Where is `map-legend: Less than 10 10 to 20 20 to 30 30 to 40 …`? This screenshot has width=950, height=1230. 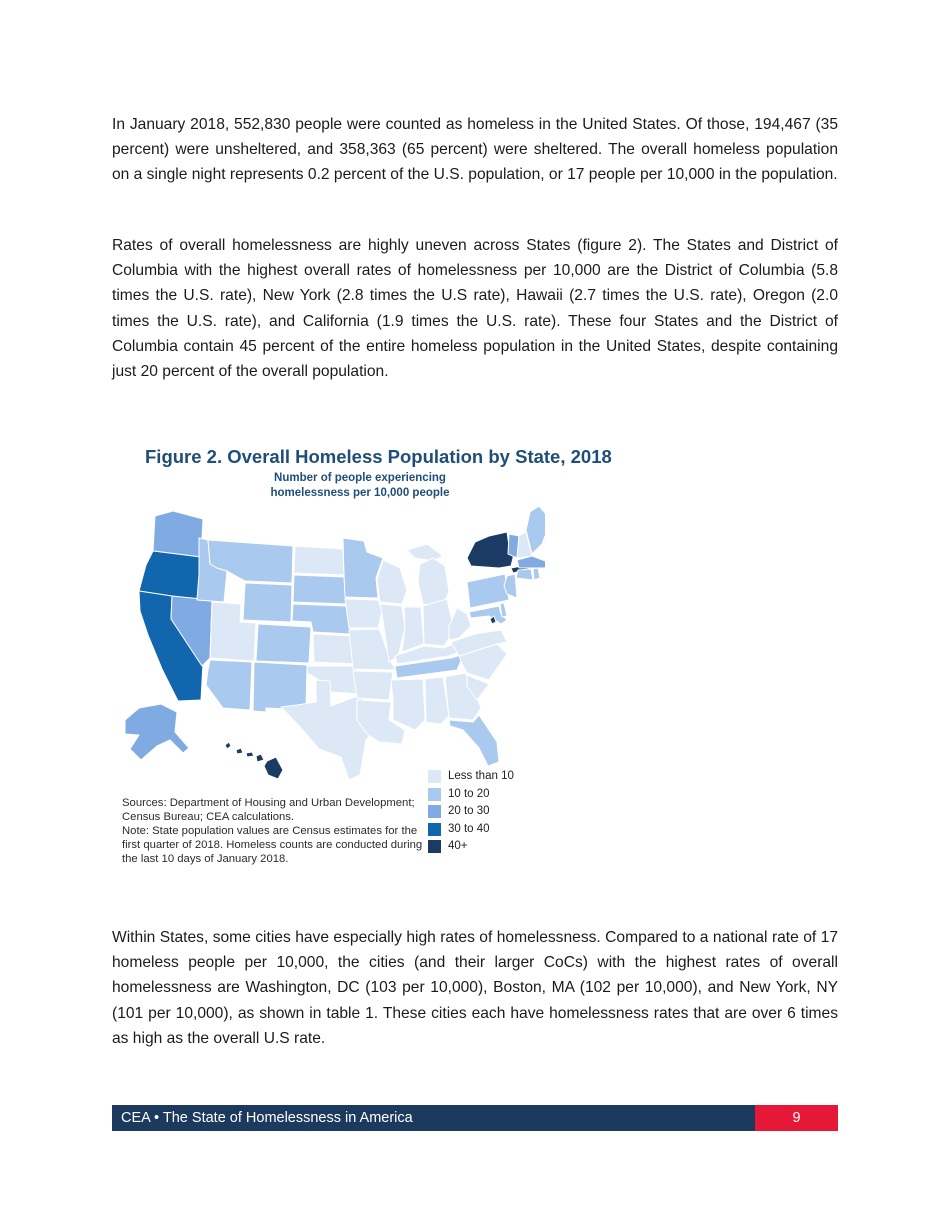
map-legend: Less than 10 10 to 20 20 to 30 30 to 40 … is located at coordinates (471, 814).